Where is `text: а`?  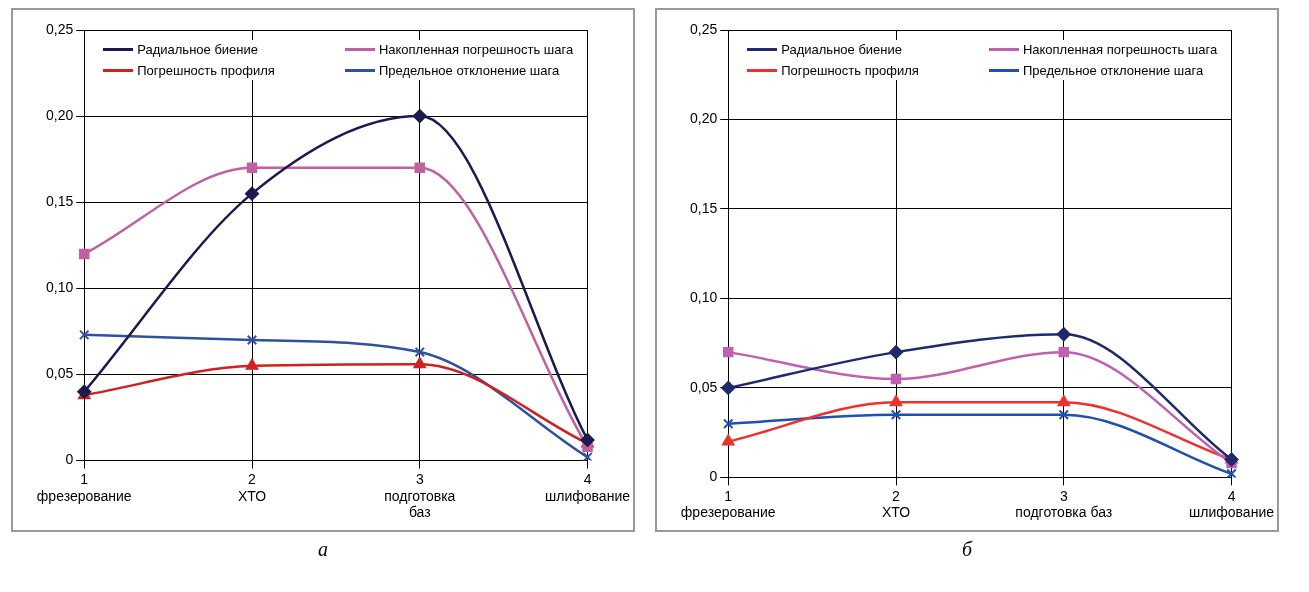
text: а is located at coordinates (323, 549).